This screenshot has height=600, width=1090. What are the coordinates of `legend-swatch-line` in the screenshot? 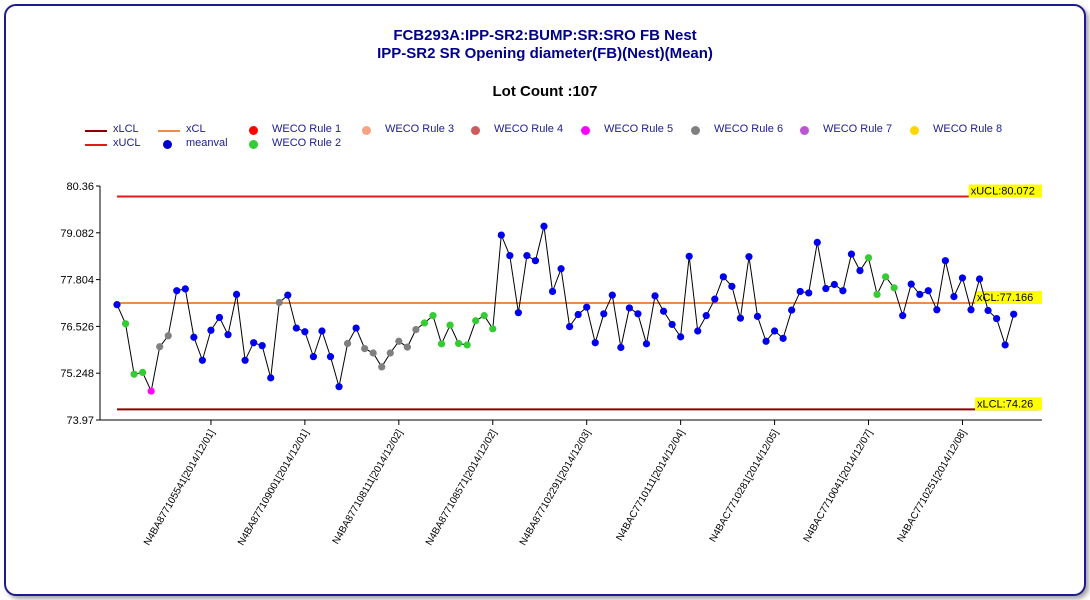 It's located at (169, 131).